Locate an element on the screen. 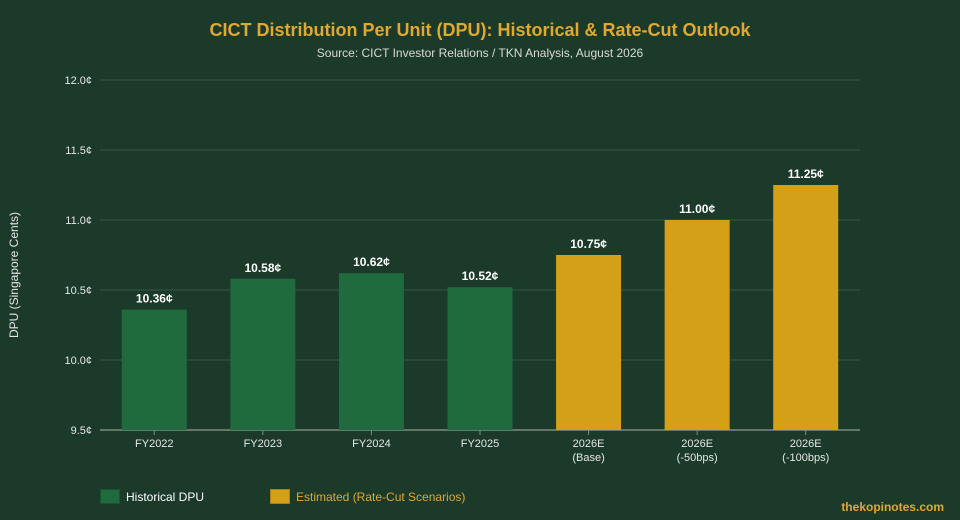  legend-estimated-swatch is located at coordinates (280, 496).